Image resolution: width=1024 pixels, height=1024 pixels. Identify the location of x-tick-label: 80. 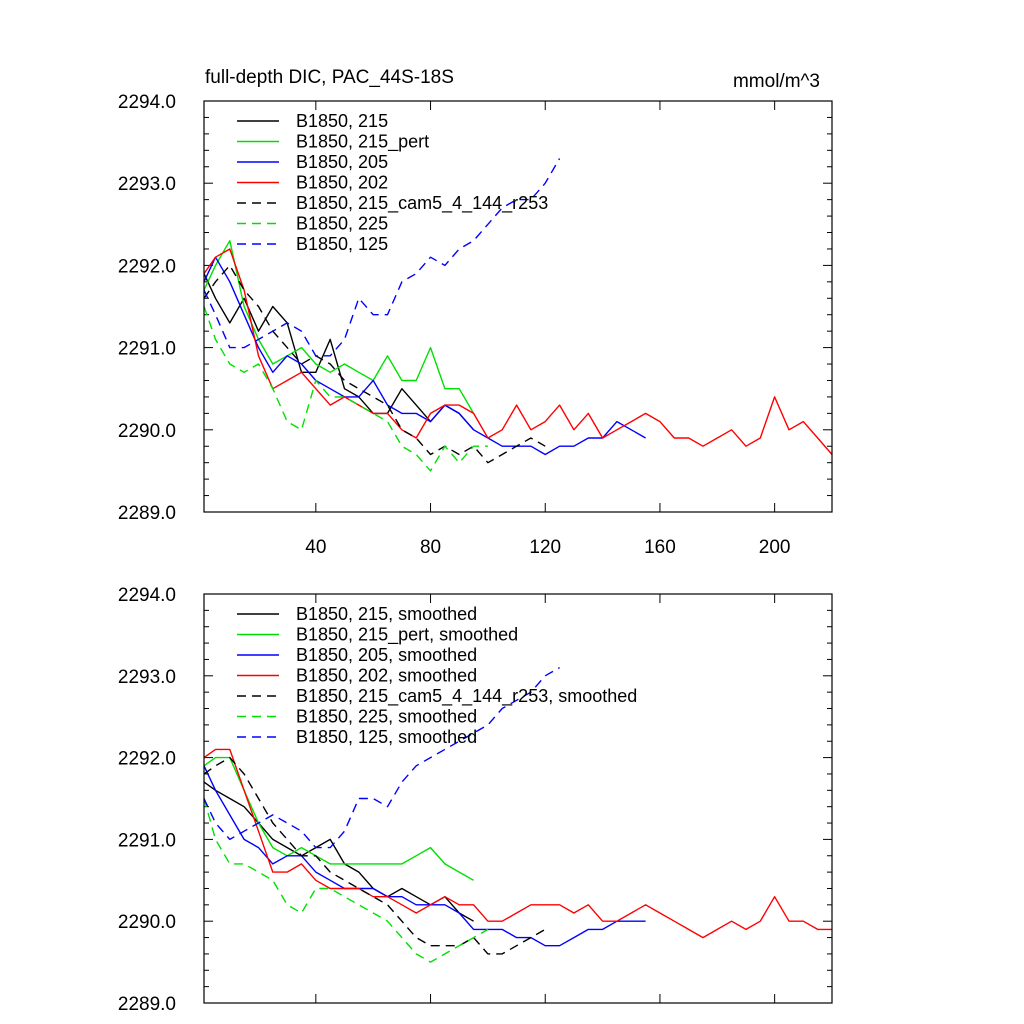
(430, 547).